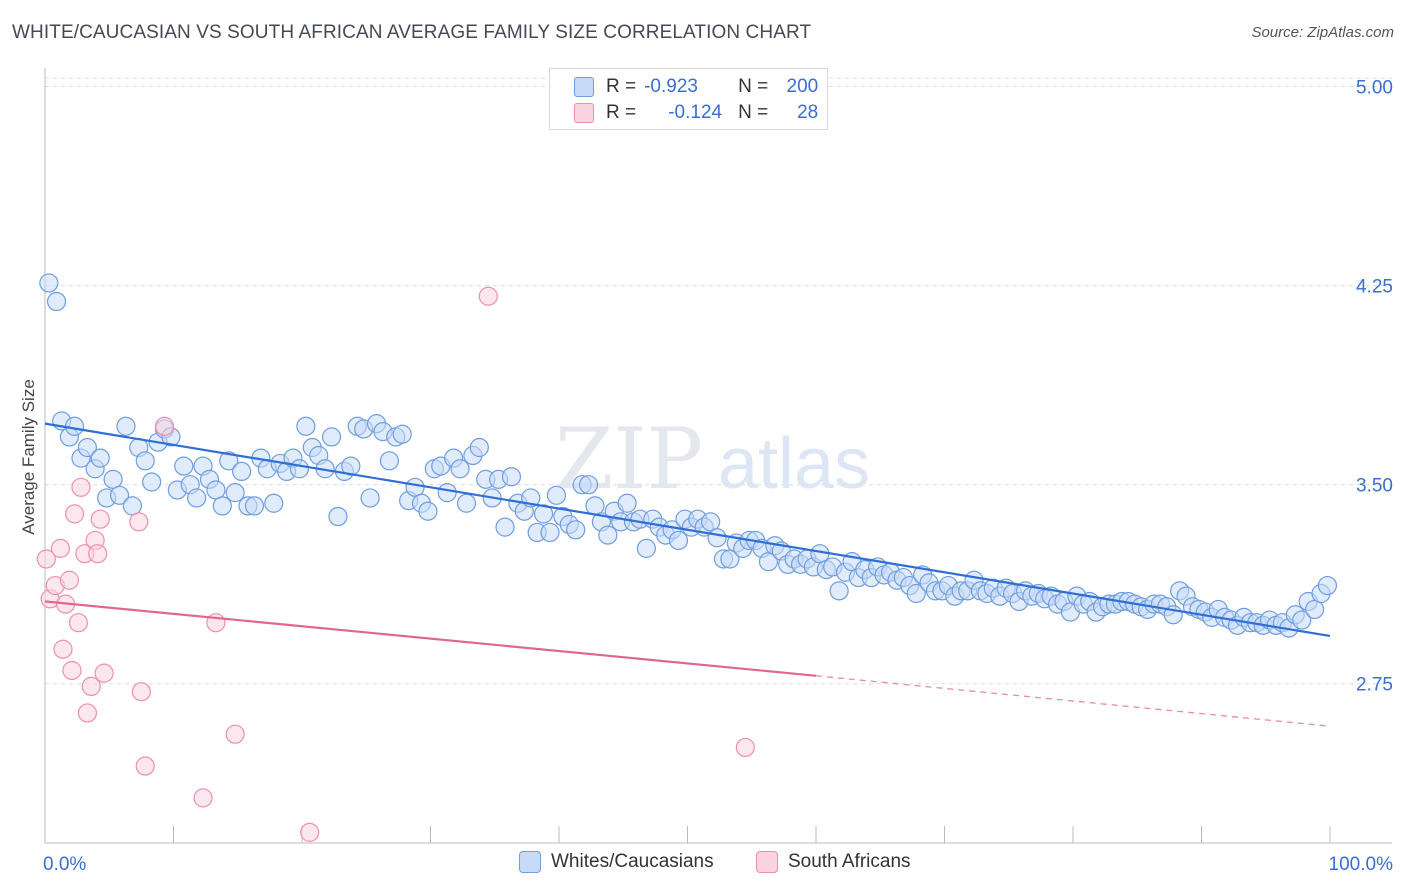  Describe the element at coordinates (849, 861) in the screenshot. I see `legend-label-south-africans: South Africans` at that location.